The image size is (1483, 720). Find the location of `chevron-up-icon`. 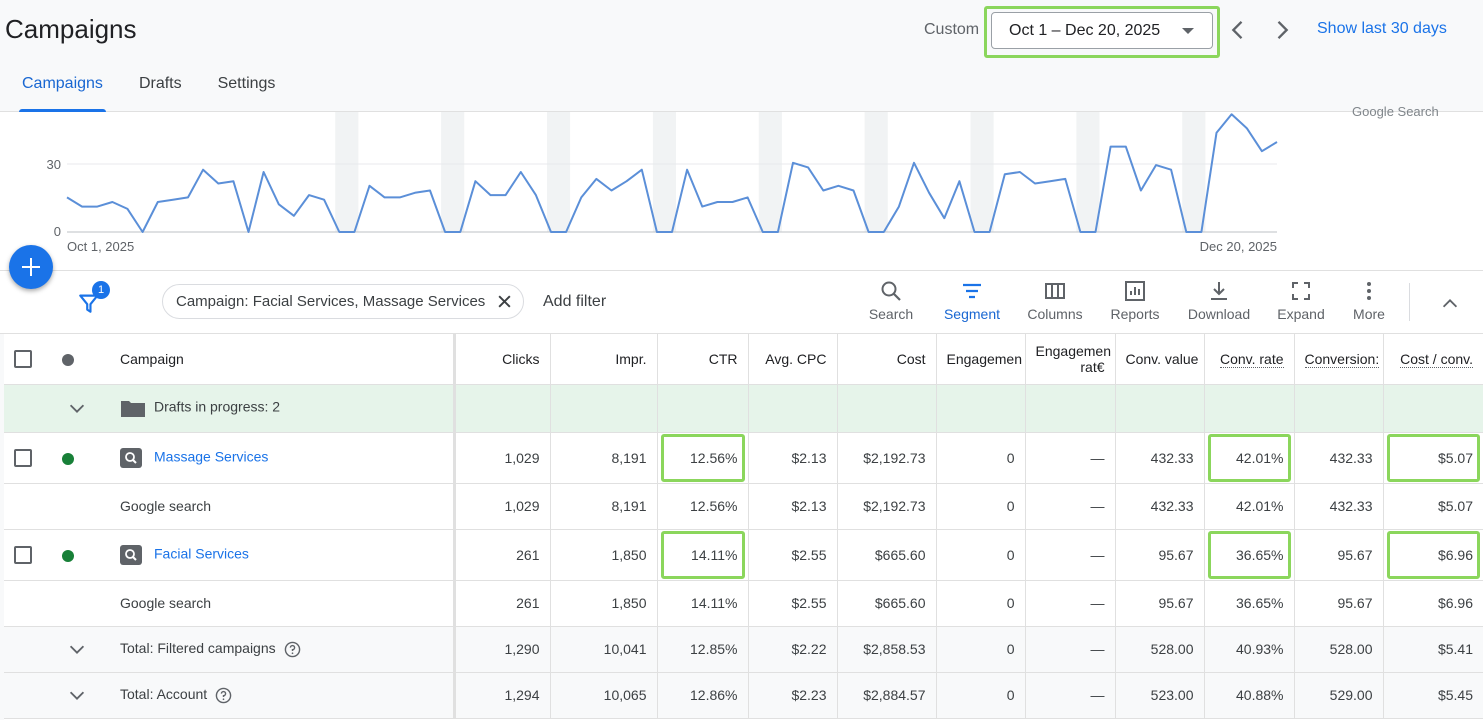

chevron-up-icon is located at coordinates (1450, 304).